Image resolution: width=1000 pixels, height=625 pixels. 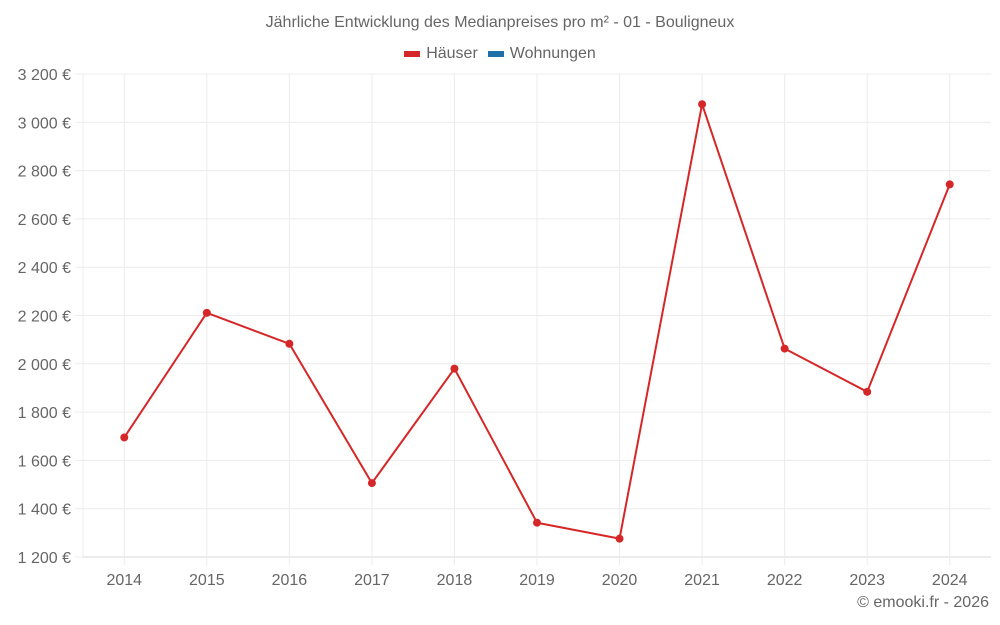 What do you see at coordinates (785, 580) in the screenshot?
I see `x-tick-label: 2022` at bounding box center [785, 580].